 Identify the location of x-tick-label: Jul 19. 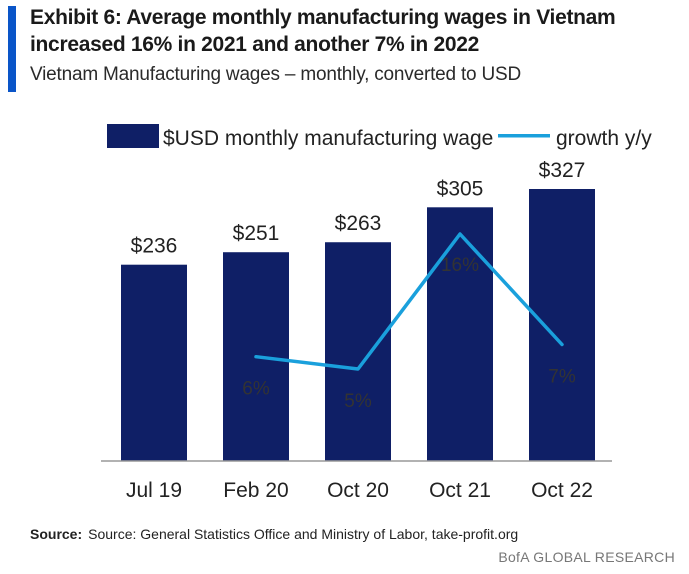
(154, 490).